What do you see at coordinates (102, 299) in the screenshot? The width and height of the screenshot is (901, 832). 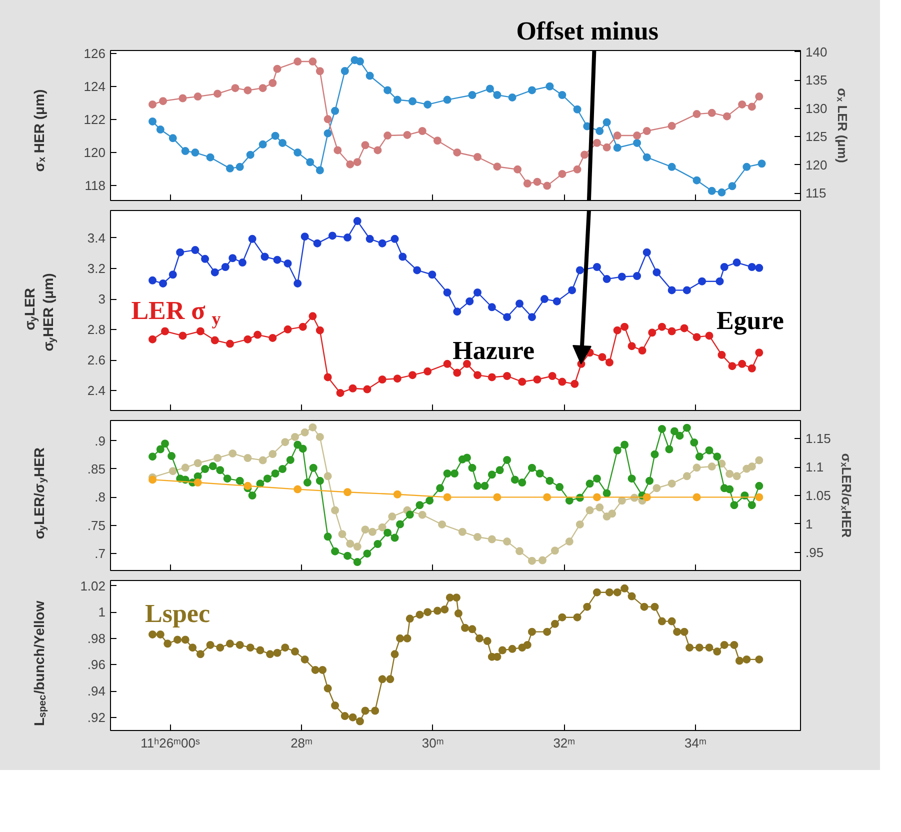 I see `y-tick-label: 3` at bounding box center [102, 299].